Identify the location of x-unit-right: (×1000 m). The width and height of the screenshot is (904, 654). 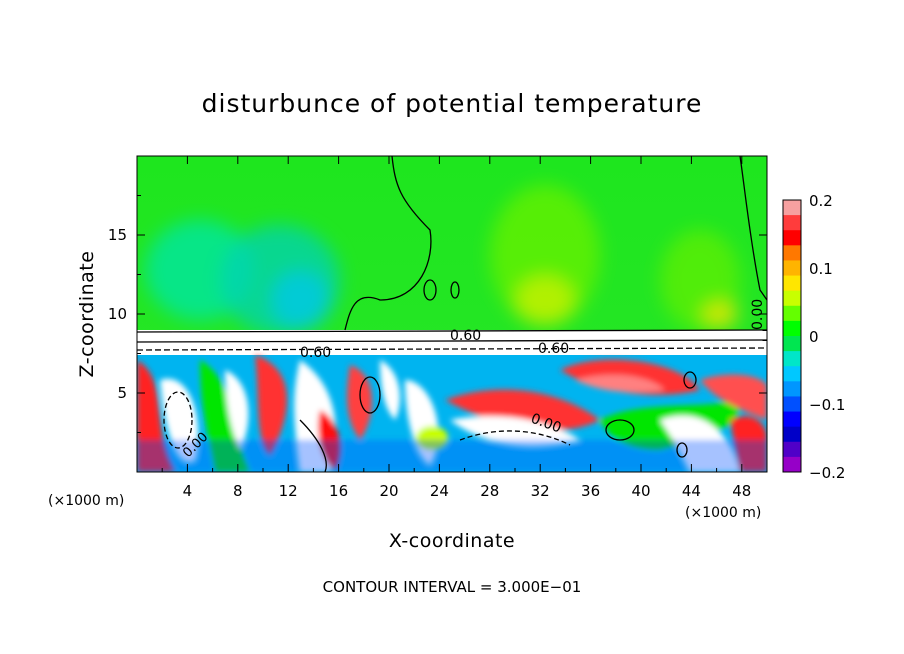
(723, 513).